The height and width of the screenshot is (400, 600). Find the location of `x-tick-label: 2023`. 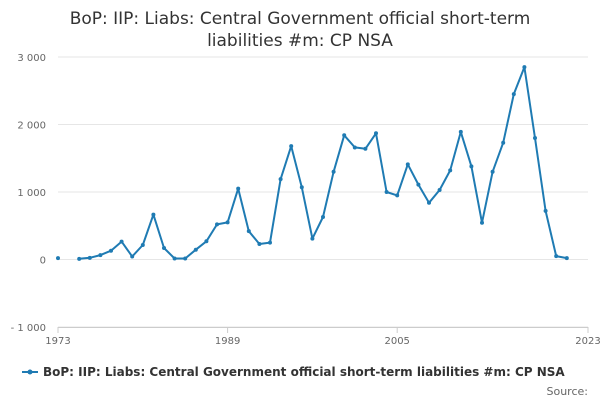

x-tick-label: 2023 is located at coordinates (587, 341).